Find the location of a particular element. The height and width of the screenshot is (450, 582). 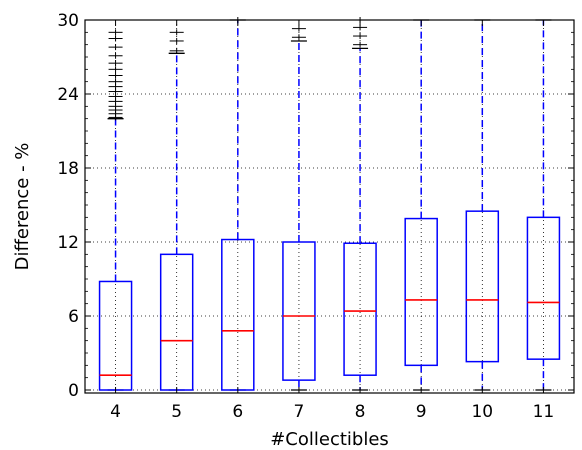

y-tick-label: 30 is located at coordinates (68, 21).